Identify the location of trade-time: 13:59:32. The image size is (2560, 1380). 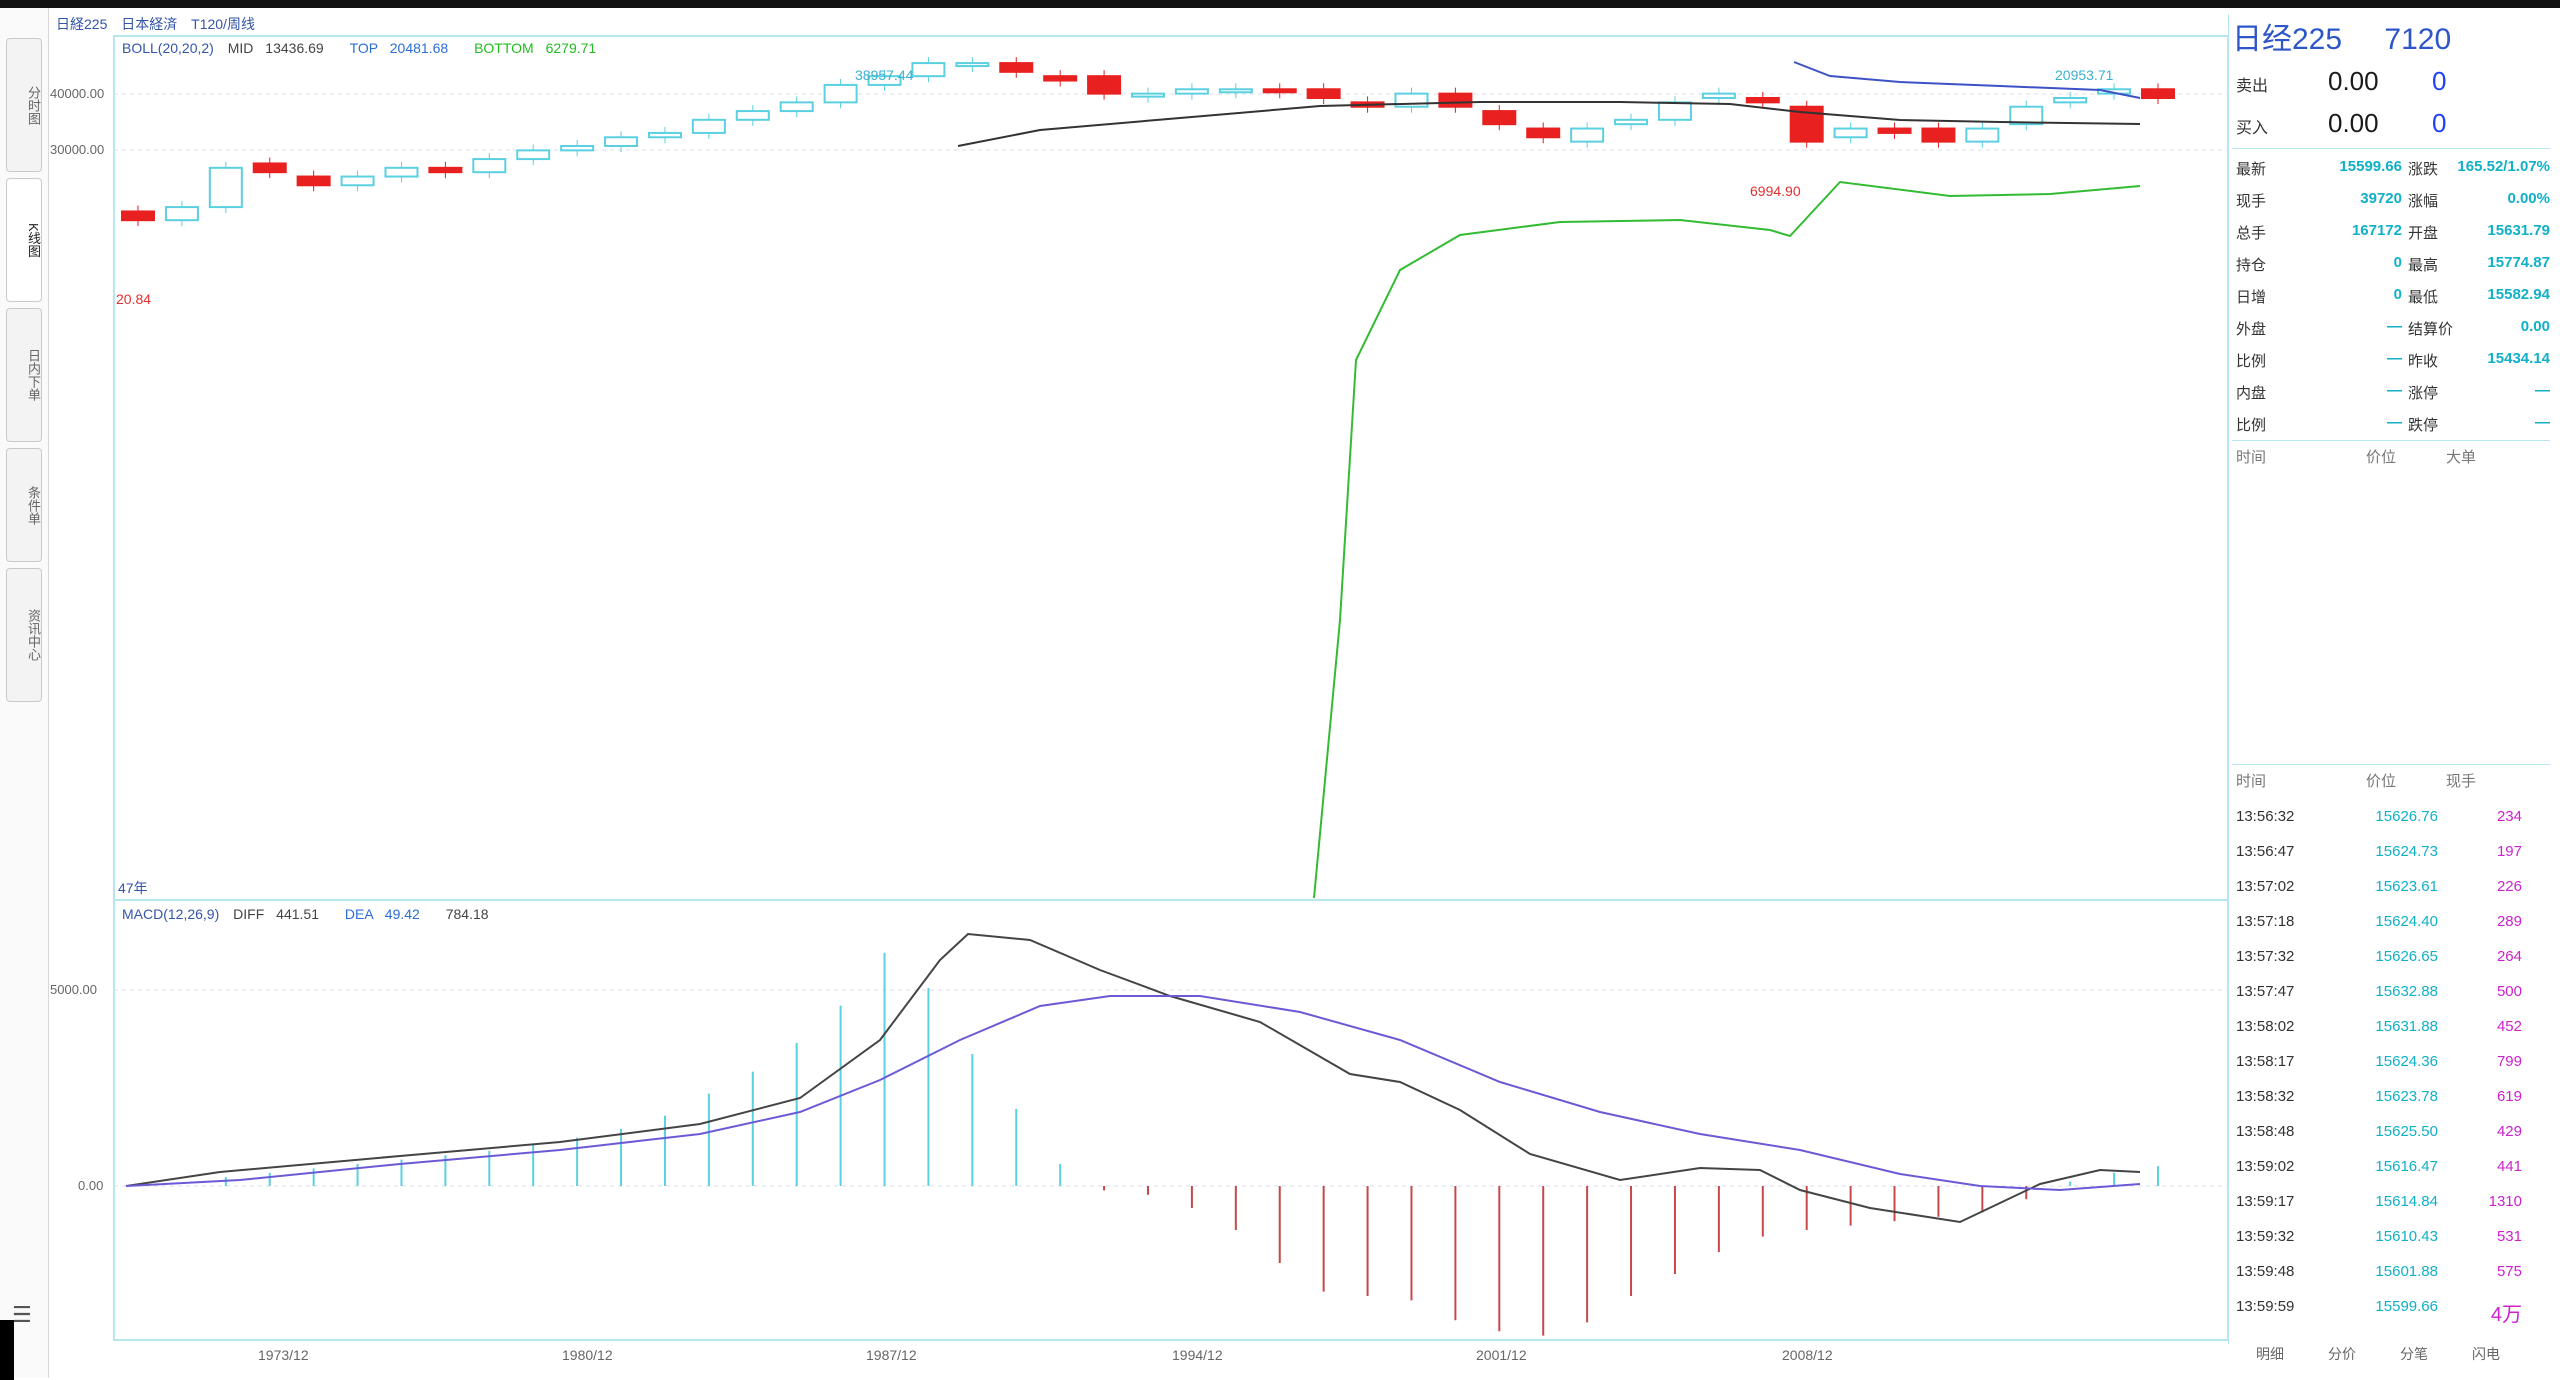
(2265, 1236).